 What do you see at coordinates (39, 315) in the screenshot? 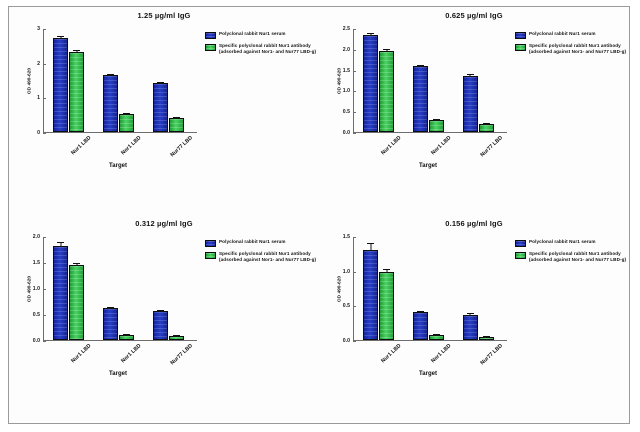
I see `y-axis-tick-label: 0.5` at bounding box center [39, 315].